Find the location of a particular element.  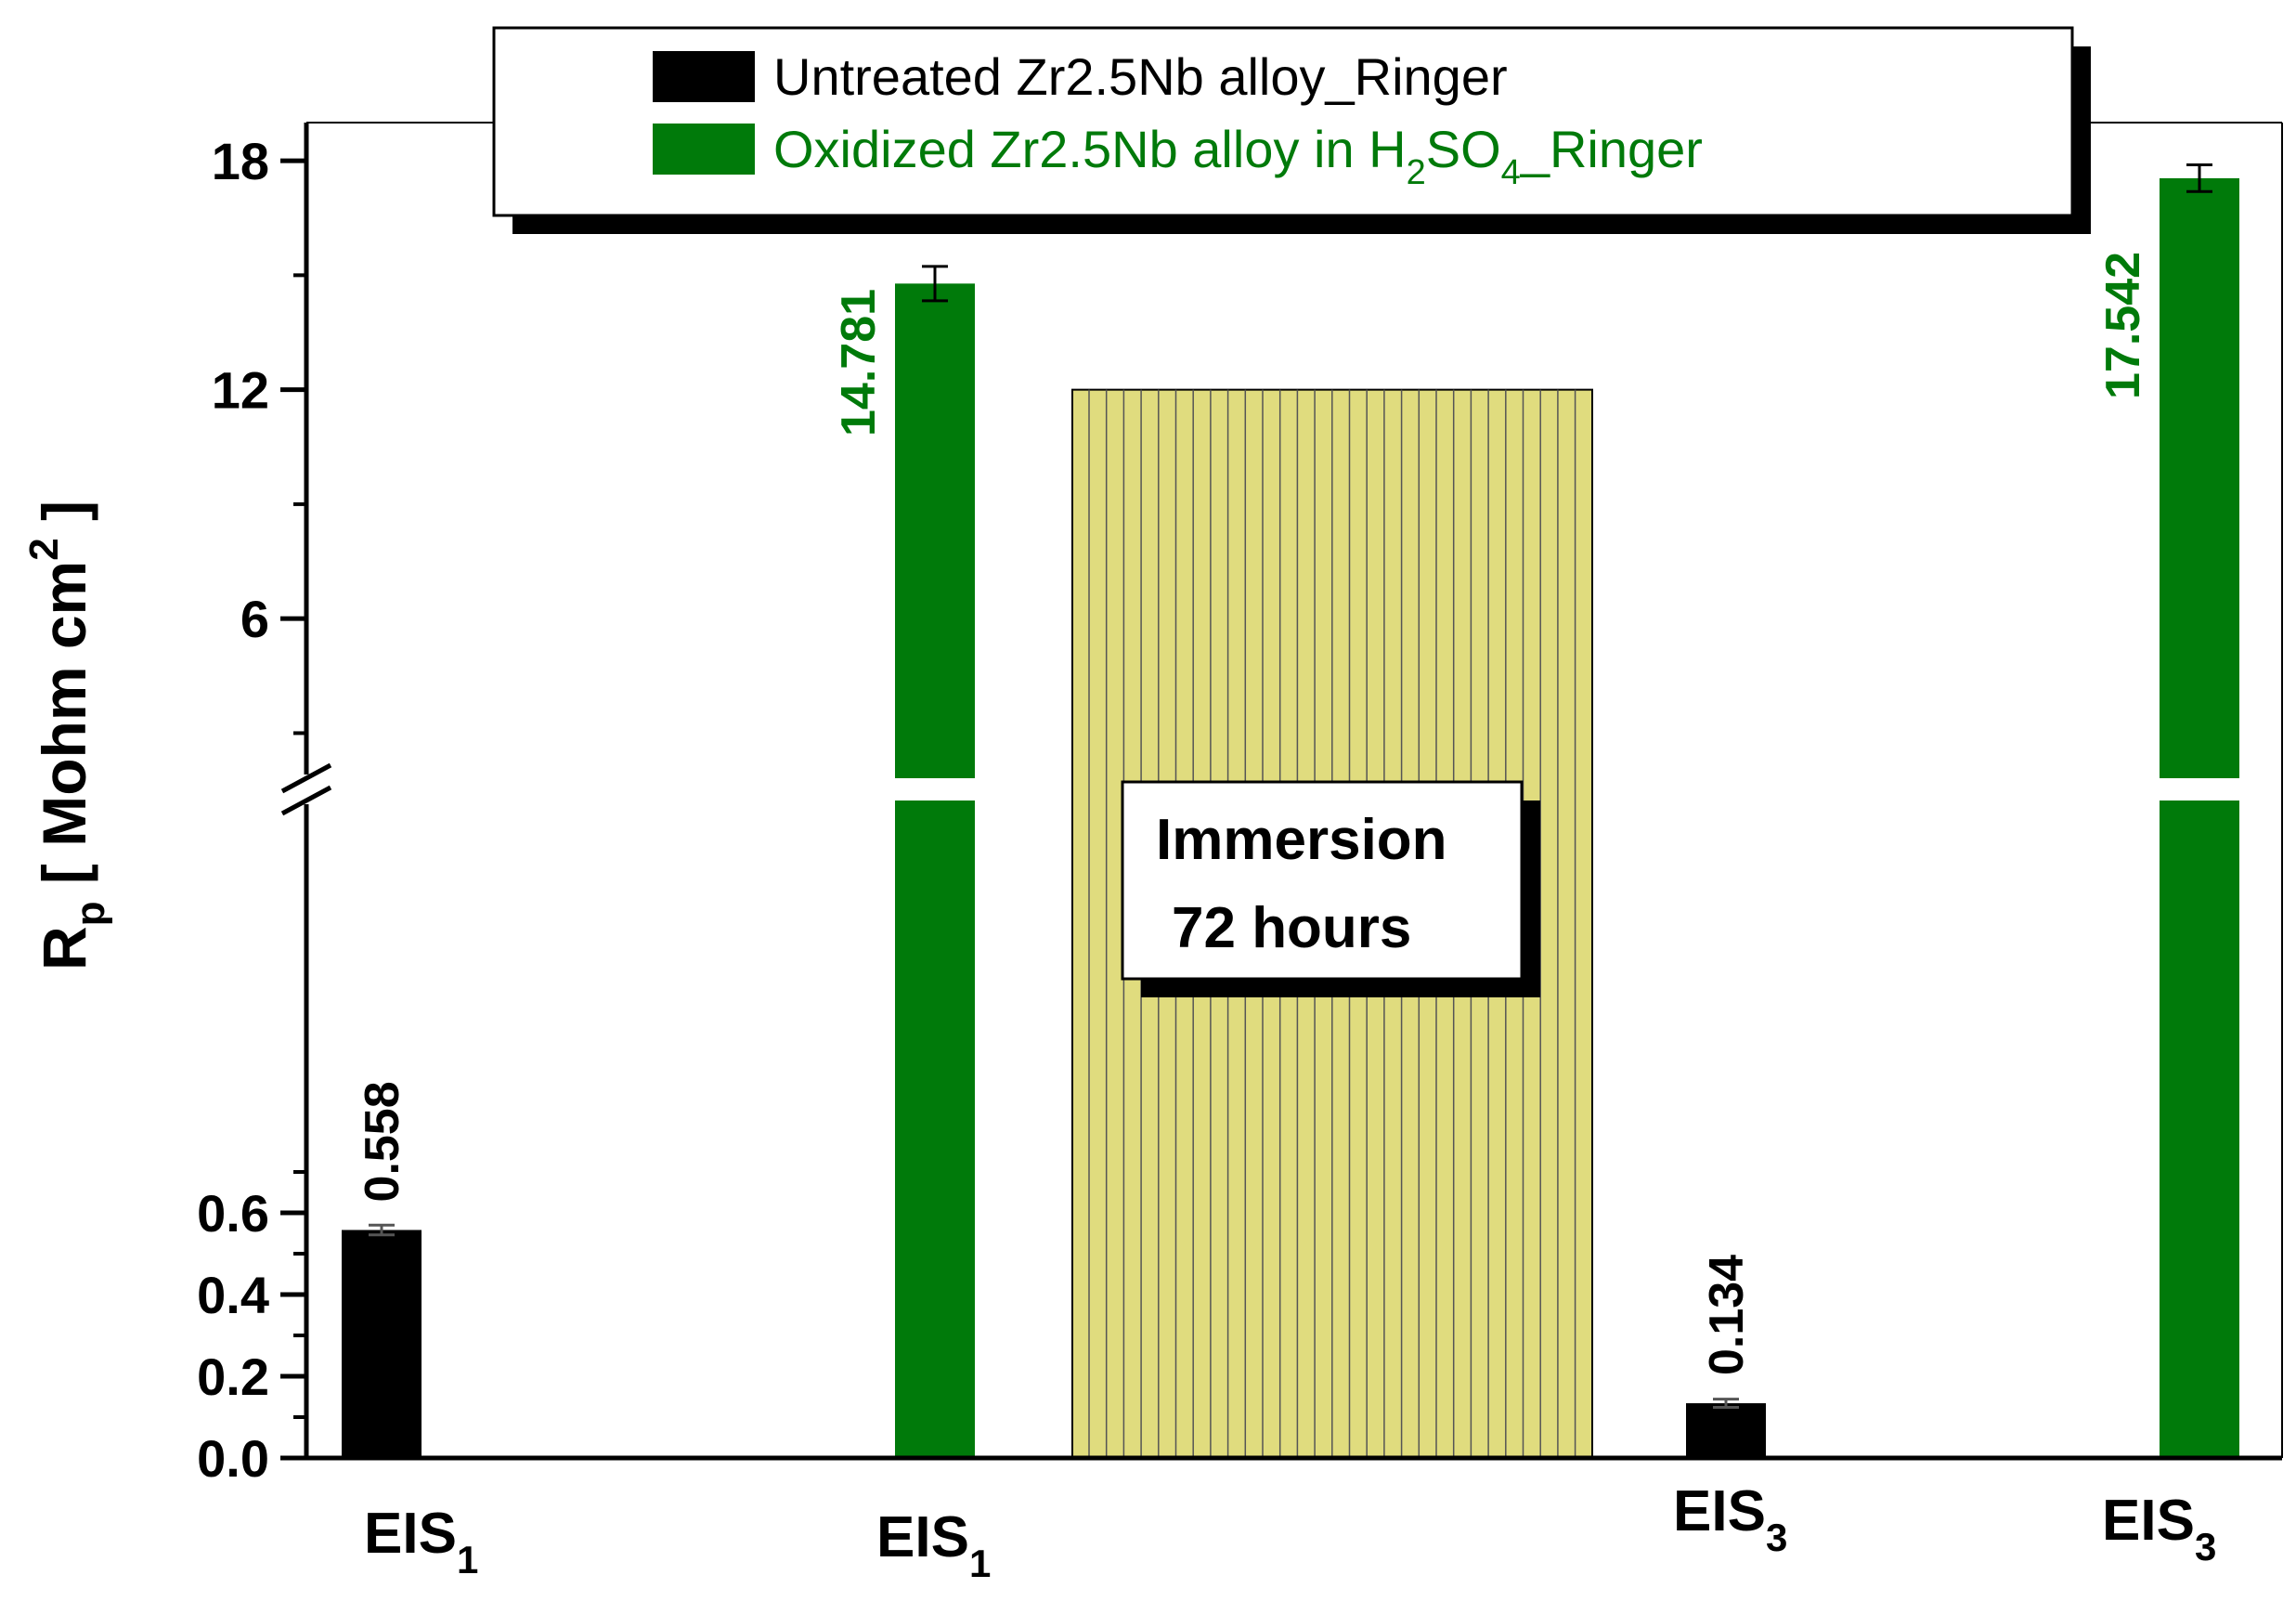

legend-box is located at coordinates (1283, 122).